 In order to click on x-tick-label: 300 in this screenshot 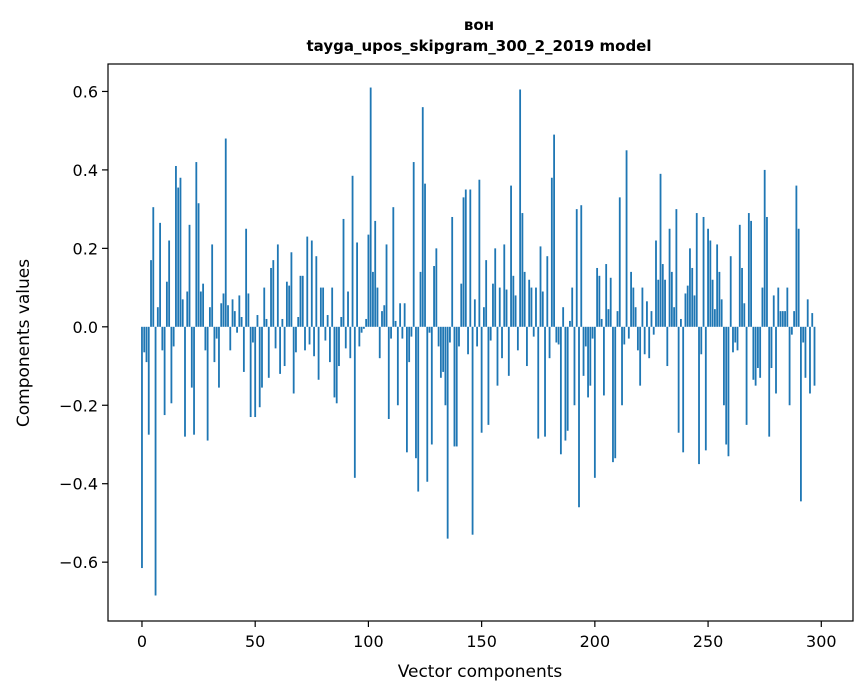, I will do `click(821, 641)`.